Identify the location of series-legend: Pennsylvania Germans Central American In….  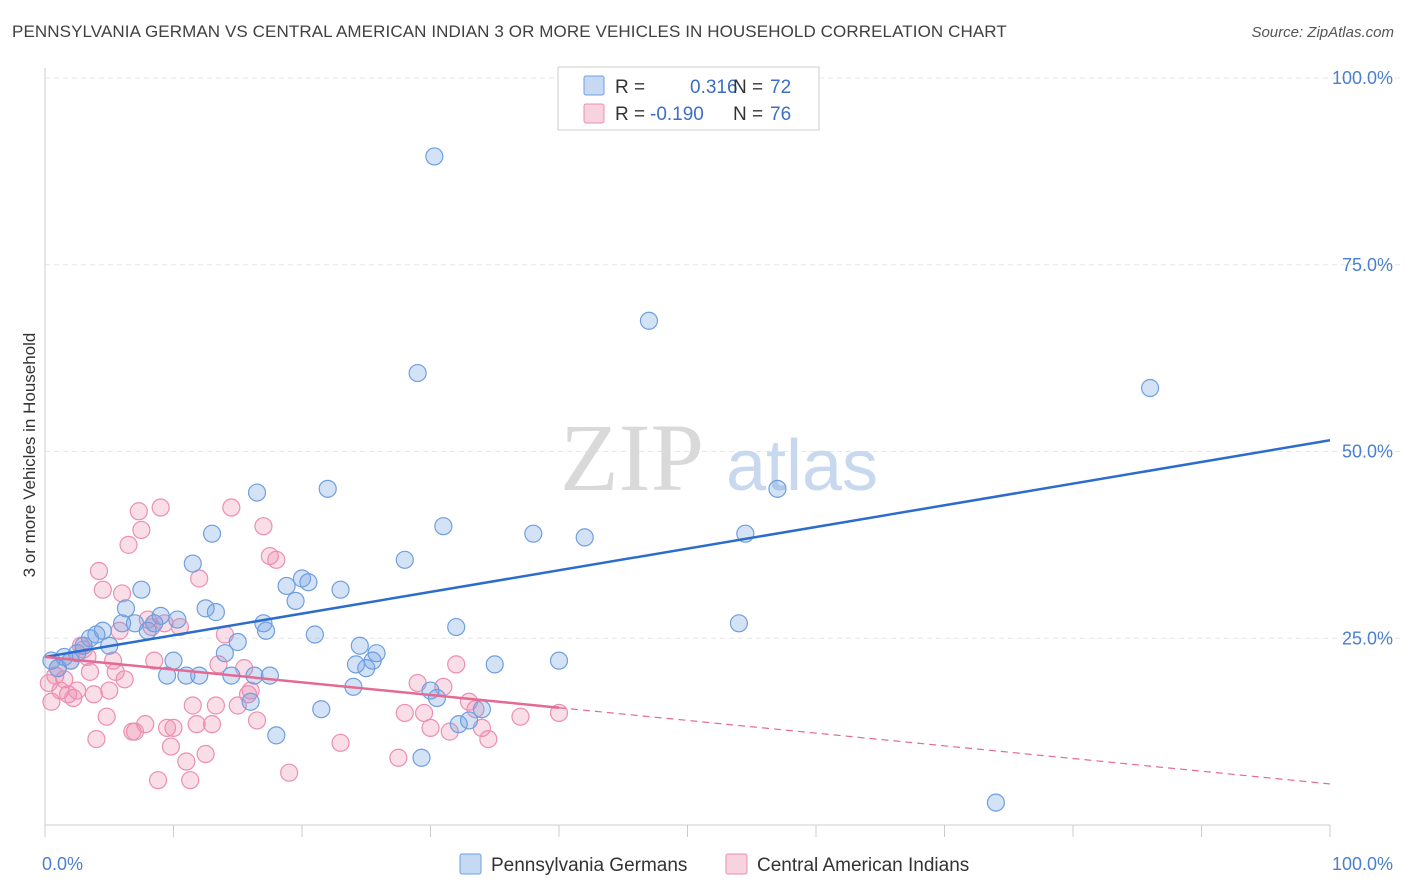
(714, 864).